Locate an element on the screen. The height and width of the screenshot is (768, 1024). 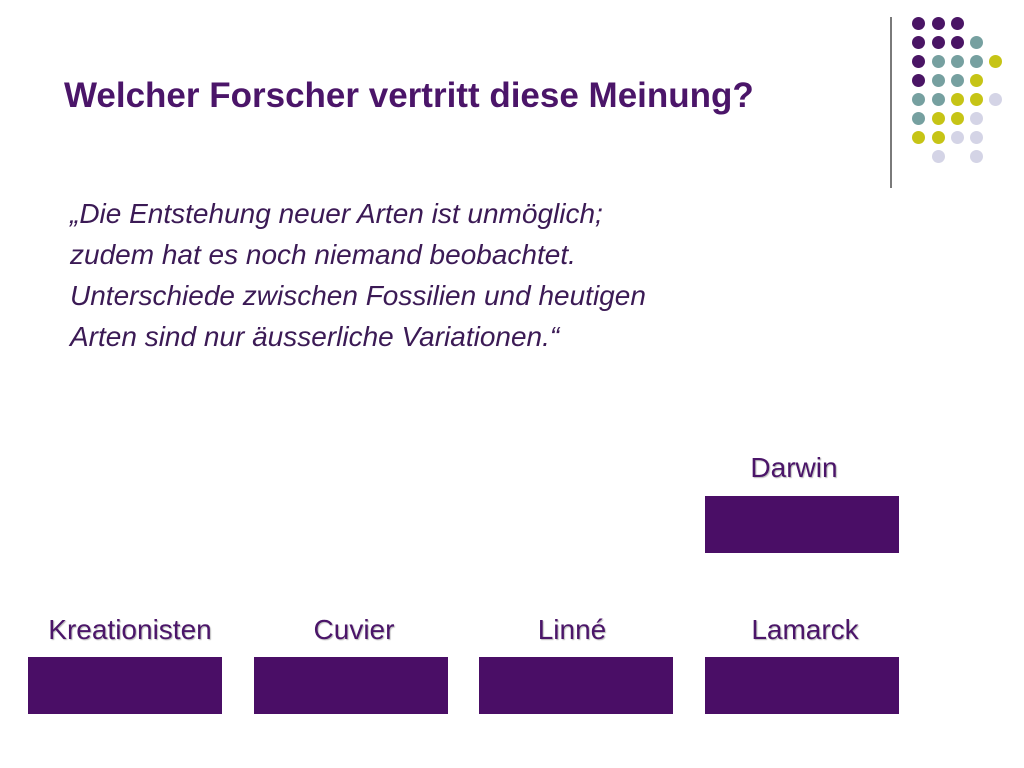
answer-label-linne: Linné is located at coordinates (572, 629).